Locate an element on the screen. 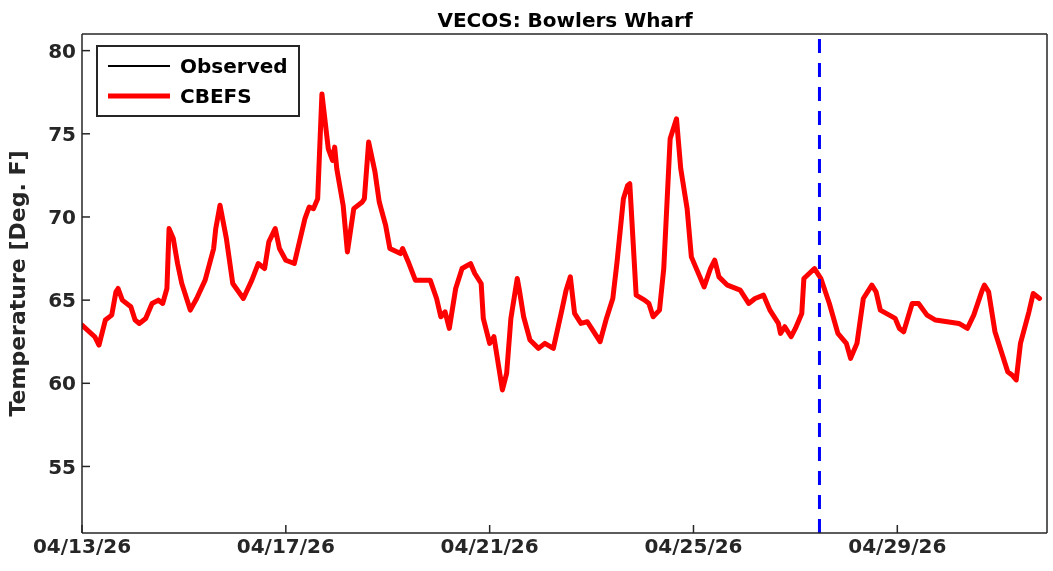 This screenshot has height=571, width=1053. x-tick-label: 04/21/26 is located at coordinates (489, 546).